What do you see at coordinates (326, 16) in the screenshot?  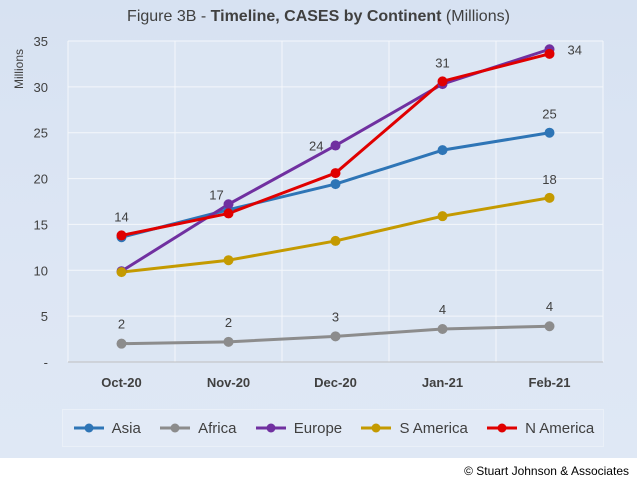 I see `chart-title-bold: Timeline, CASES by Continent` at bounding box center [326, 16].